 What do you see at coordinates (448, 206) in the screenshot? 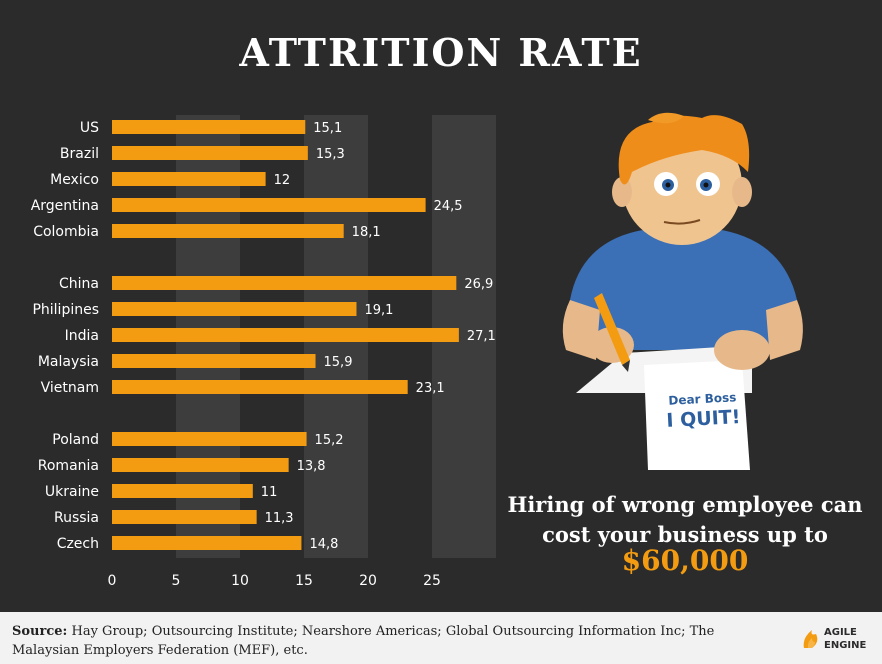
I see `value-label: 24,5` at bounding box center [448, 206].